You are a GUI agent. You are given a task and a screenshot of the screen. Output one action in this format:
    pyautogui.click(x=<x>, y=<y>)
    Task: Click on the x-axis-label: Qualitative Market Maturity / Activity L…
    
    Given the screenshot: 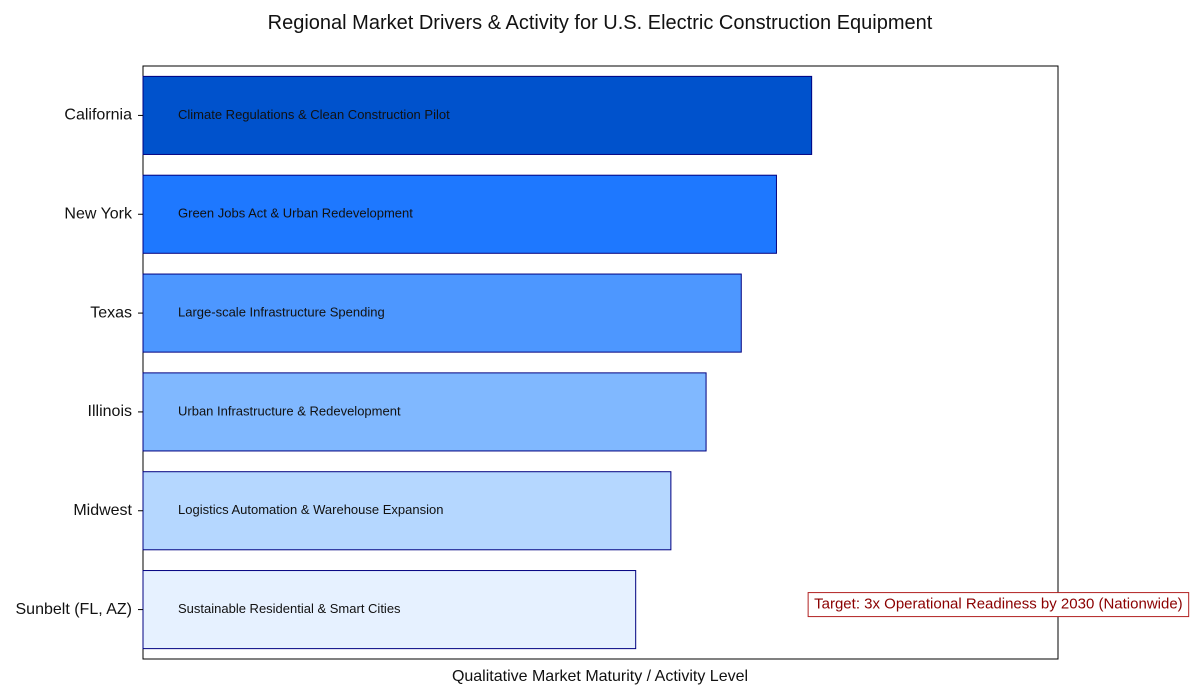 What is the action you would take?
    pyautogui.click(x=600, y=676)
    